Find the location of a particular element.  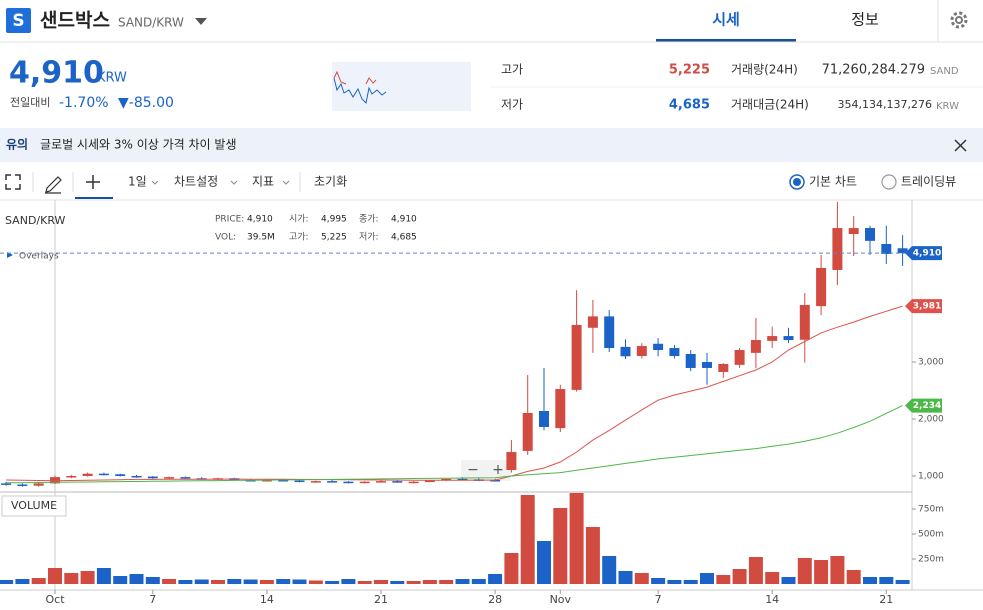

change-label: 전일대비 is located at coordinates (30, 102).